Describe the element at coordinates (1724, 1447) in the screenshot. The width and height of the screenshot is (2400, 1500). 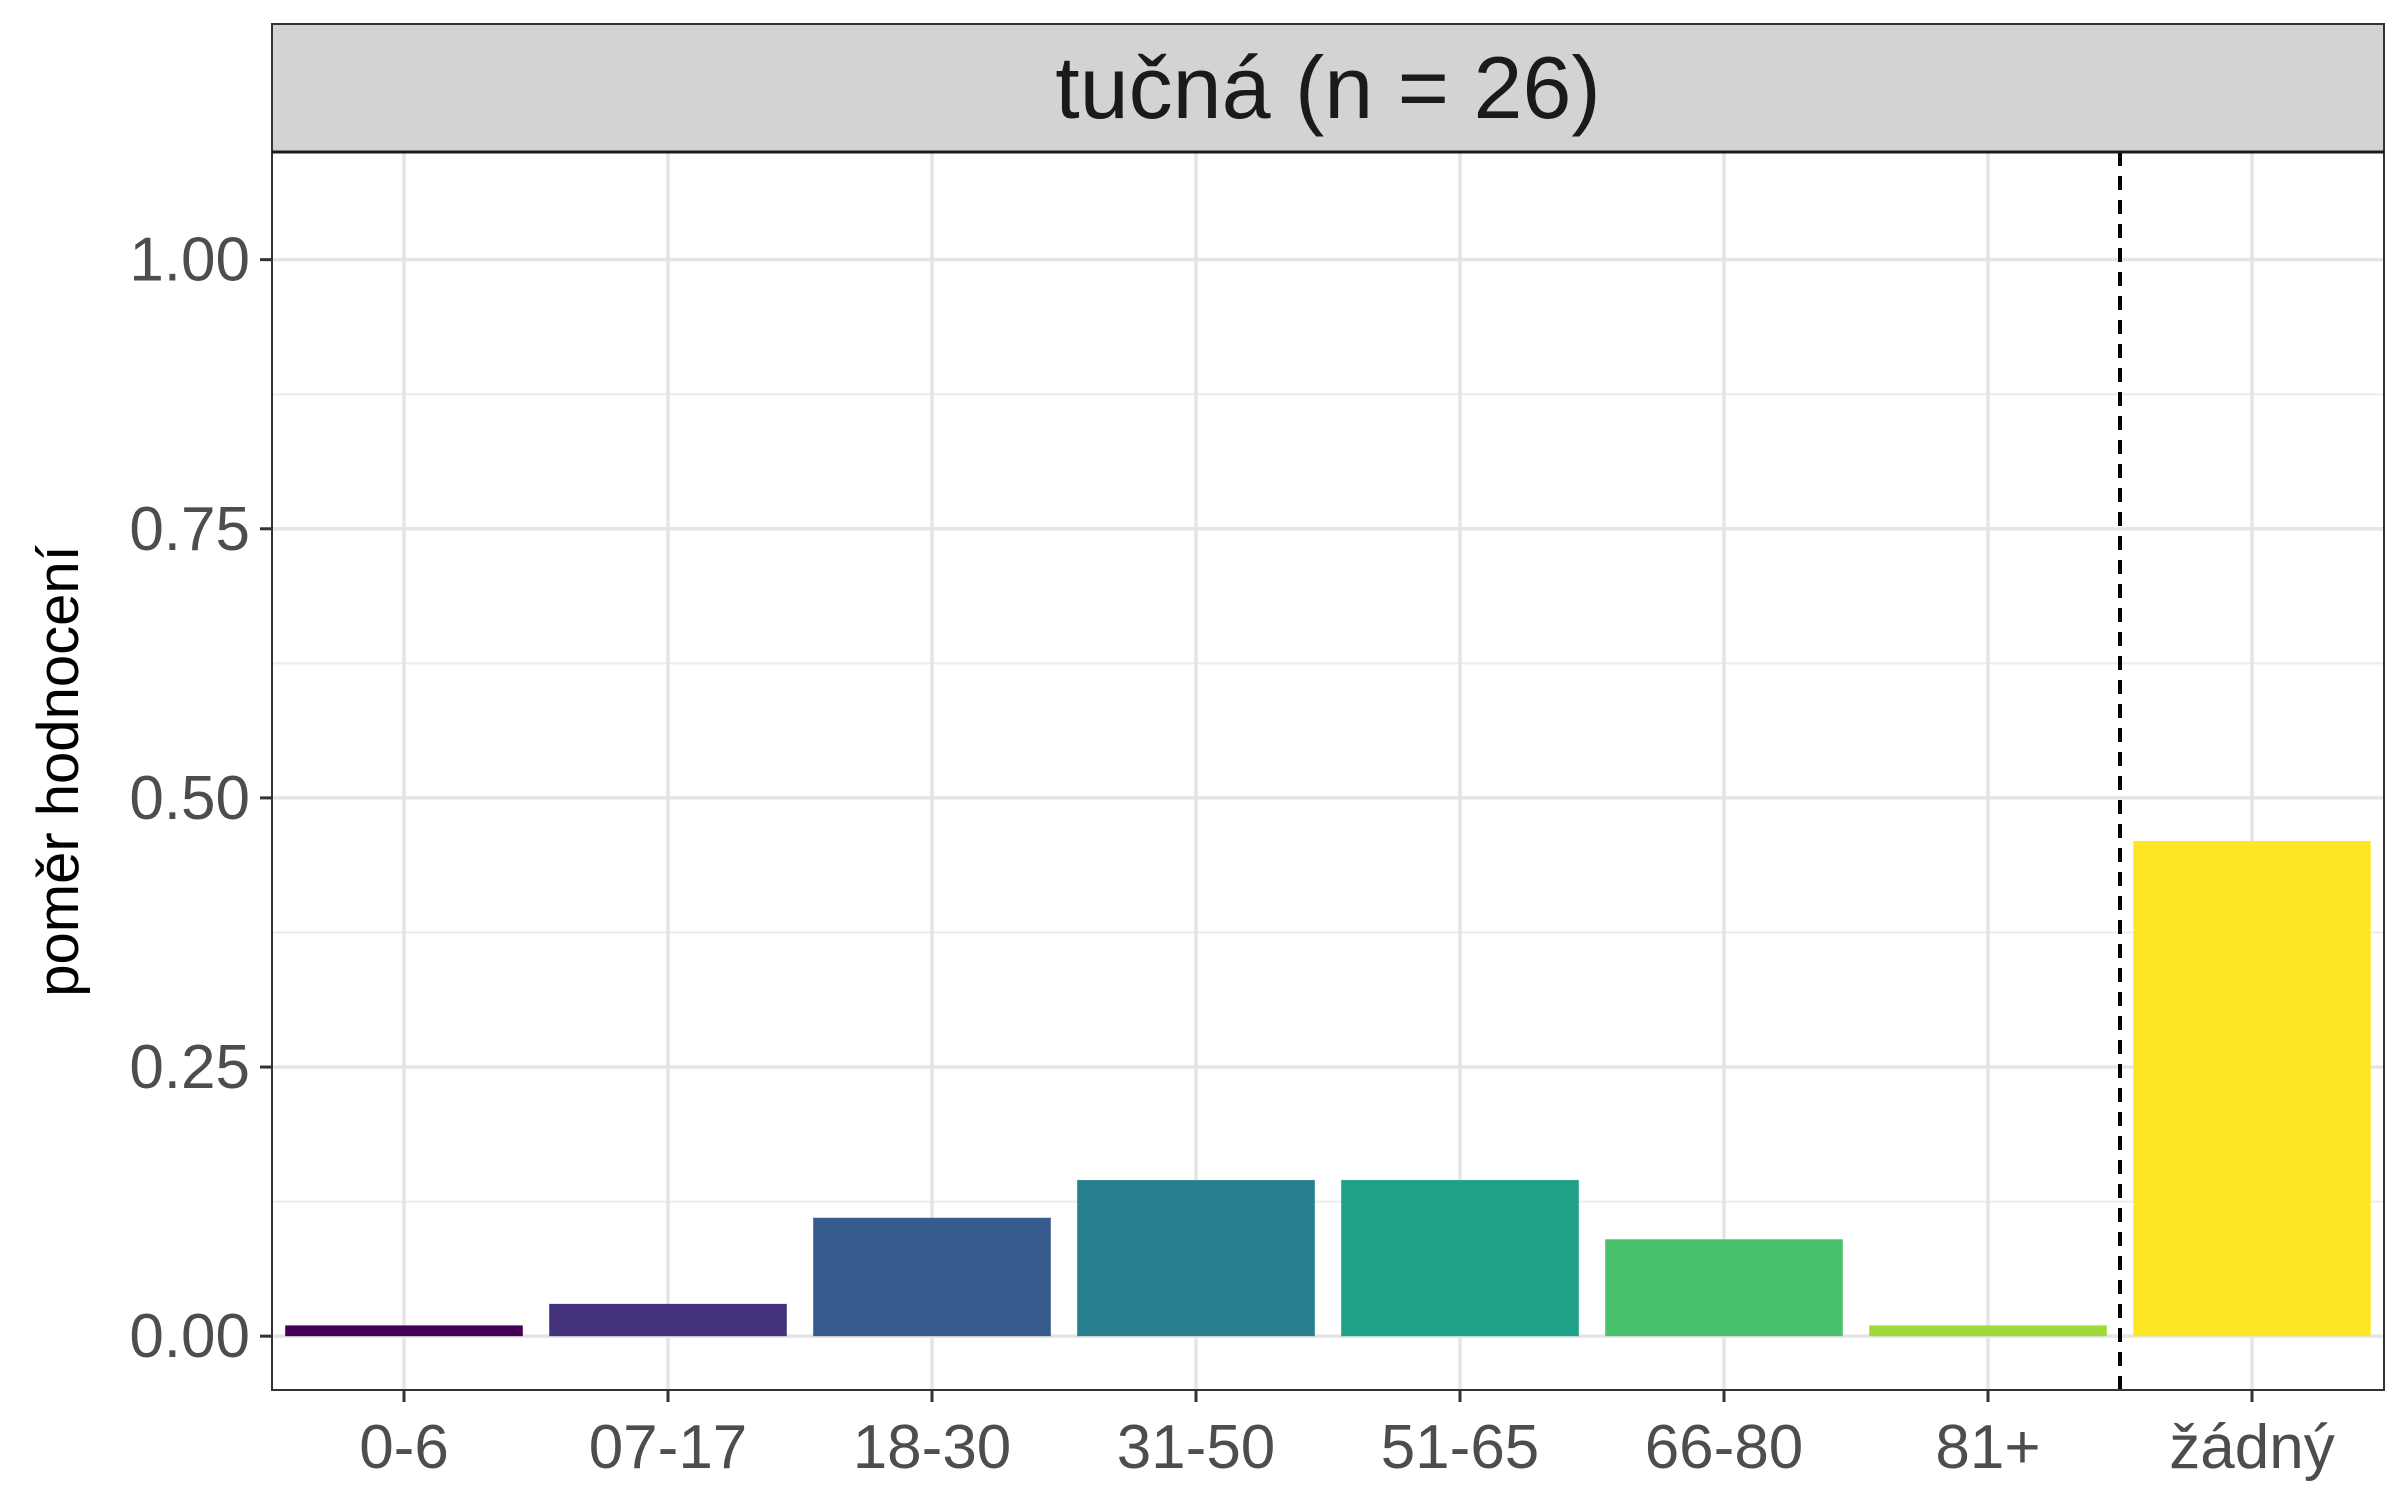
I see `x-tick-label: 66-80` at that location.